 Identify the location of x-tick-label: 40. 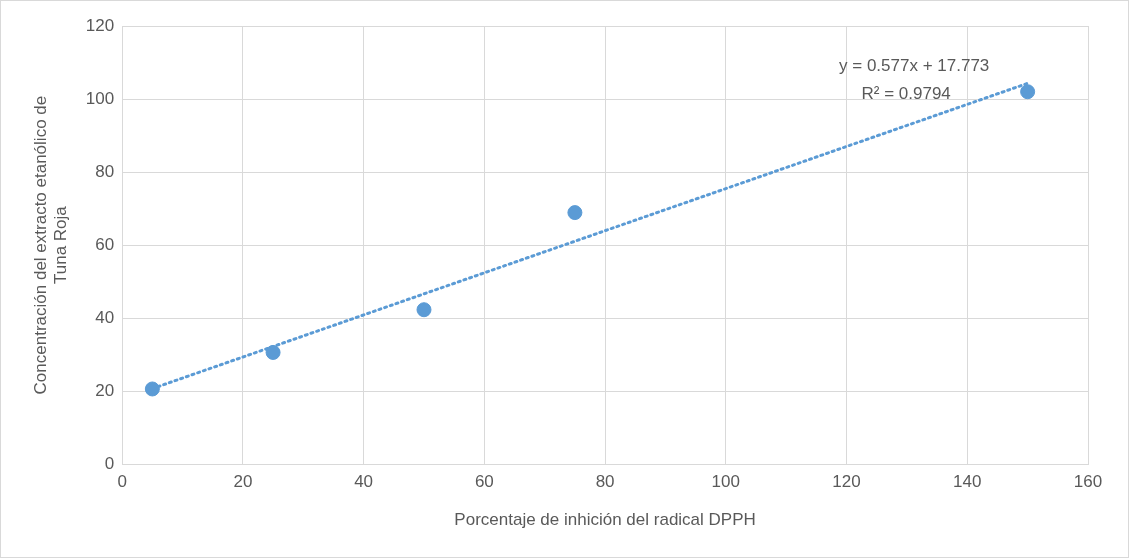
(364, 482).